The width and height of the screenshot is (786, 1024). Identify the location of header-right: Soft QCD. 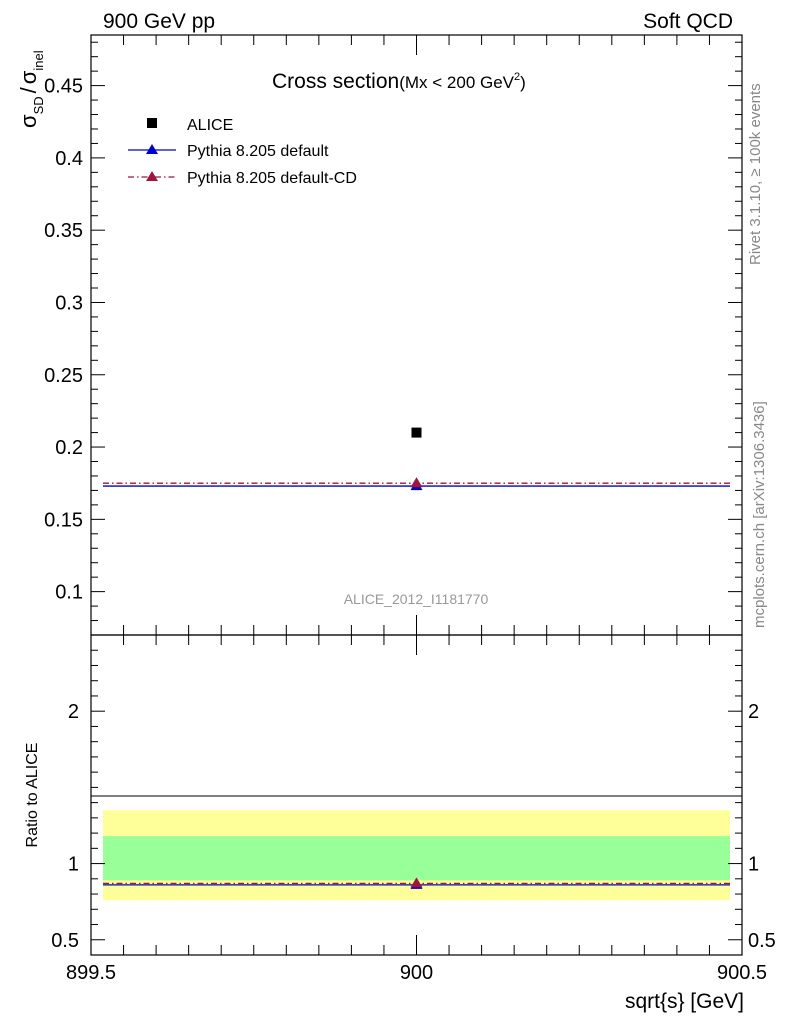
(688, 21).